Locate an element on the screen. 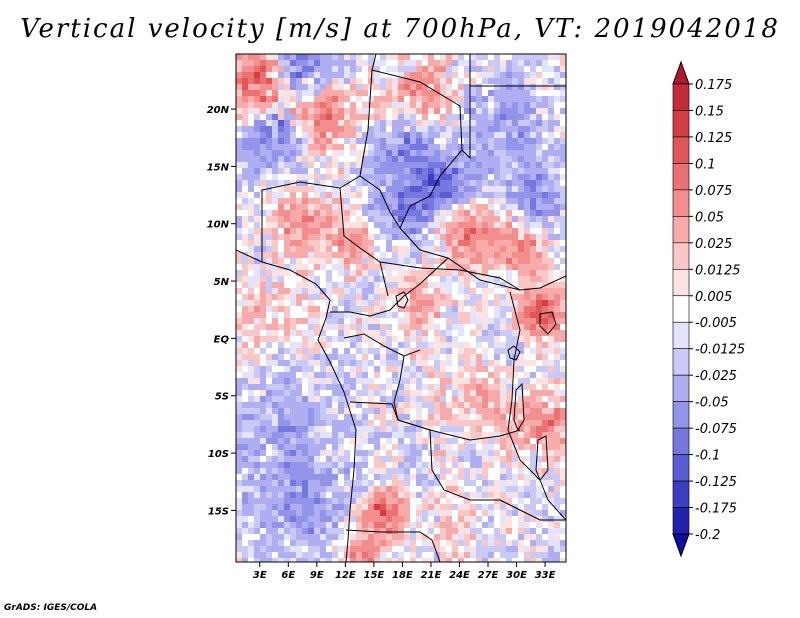 Image resolution: width=800 pixels, height=618 pixels. y-tick-label: 10S is located at coordinates (218, 454).